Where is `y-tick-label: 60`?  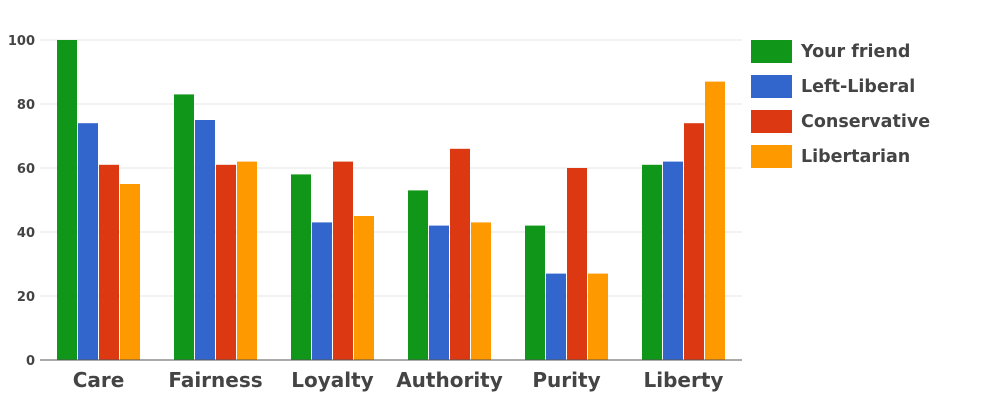
y-tick-label: 60 is located at coordinates (26, 169).